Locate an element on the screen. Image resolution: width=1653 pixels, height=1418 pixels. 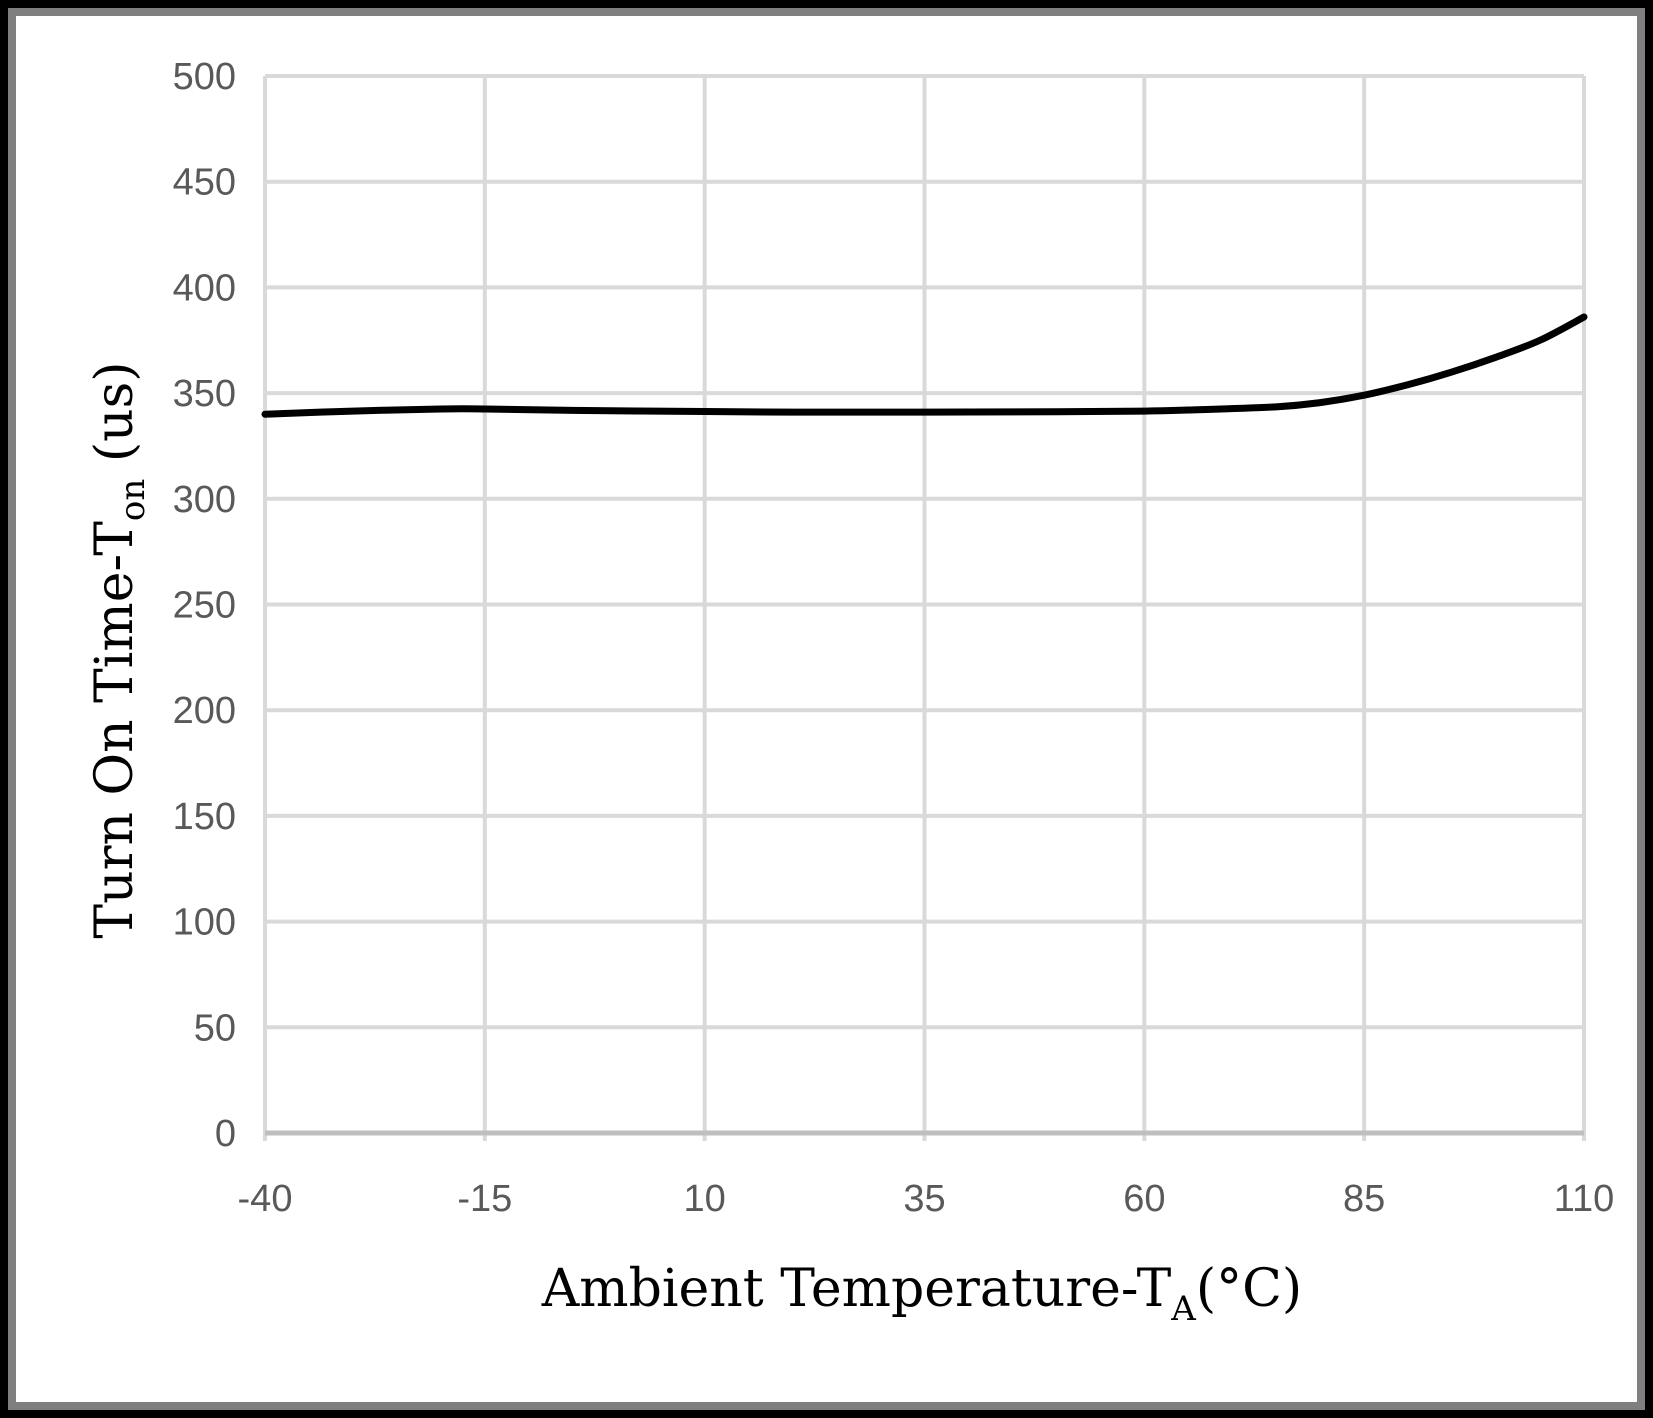
y-axis-title-suffix: (us) is located at coordinates (115, 419).